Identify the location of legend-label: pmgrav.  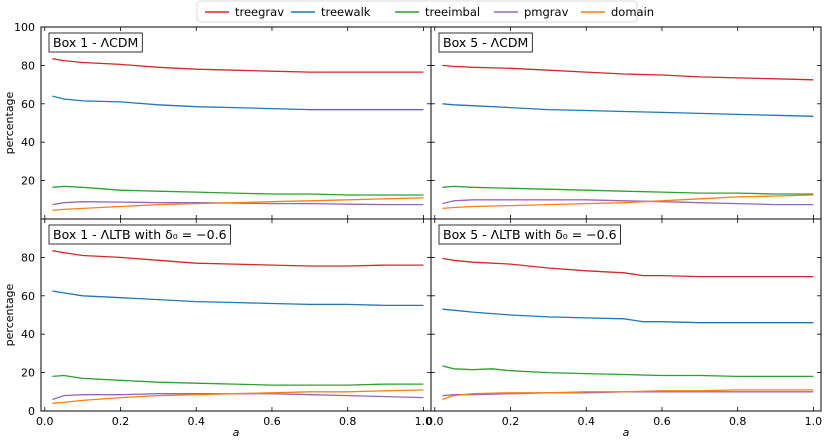
(546, 12).